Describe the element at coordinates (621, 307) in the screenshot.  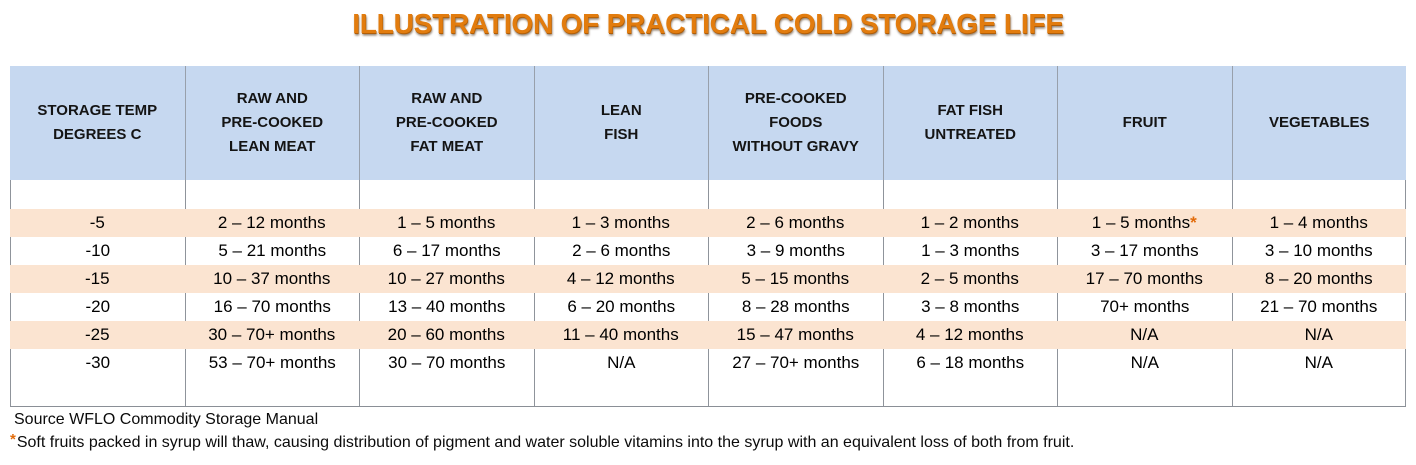
I see `table-cell: 6 – 20 months` at that location.